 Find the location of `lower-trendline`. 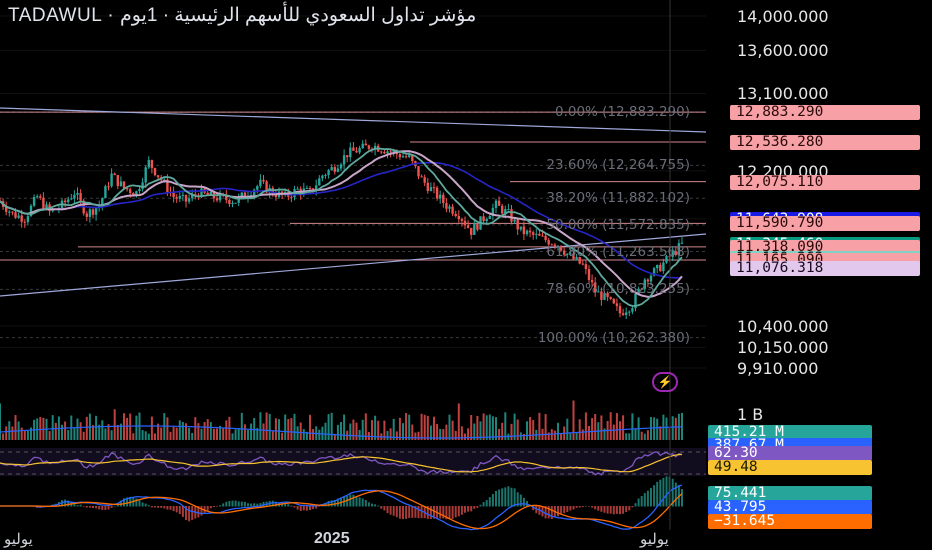

lower-trendline is located at coordinates (353, 265).